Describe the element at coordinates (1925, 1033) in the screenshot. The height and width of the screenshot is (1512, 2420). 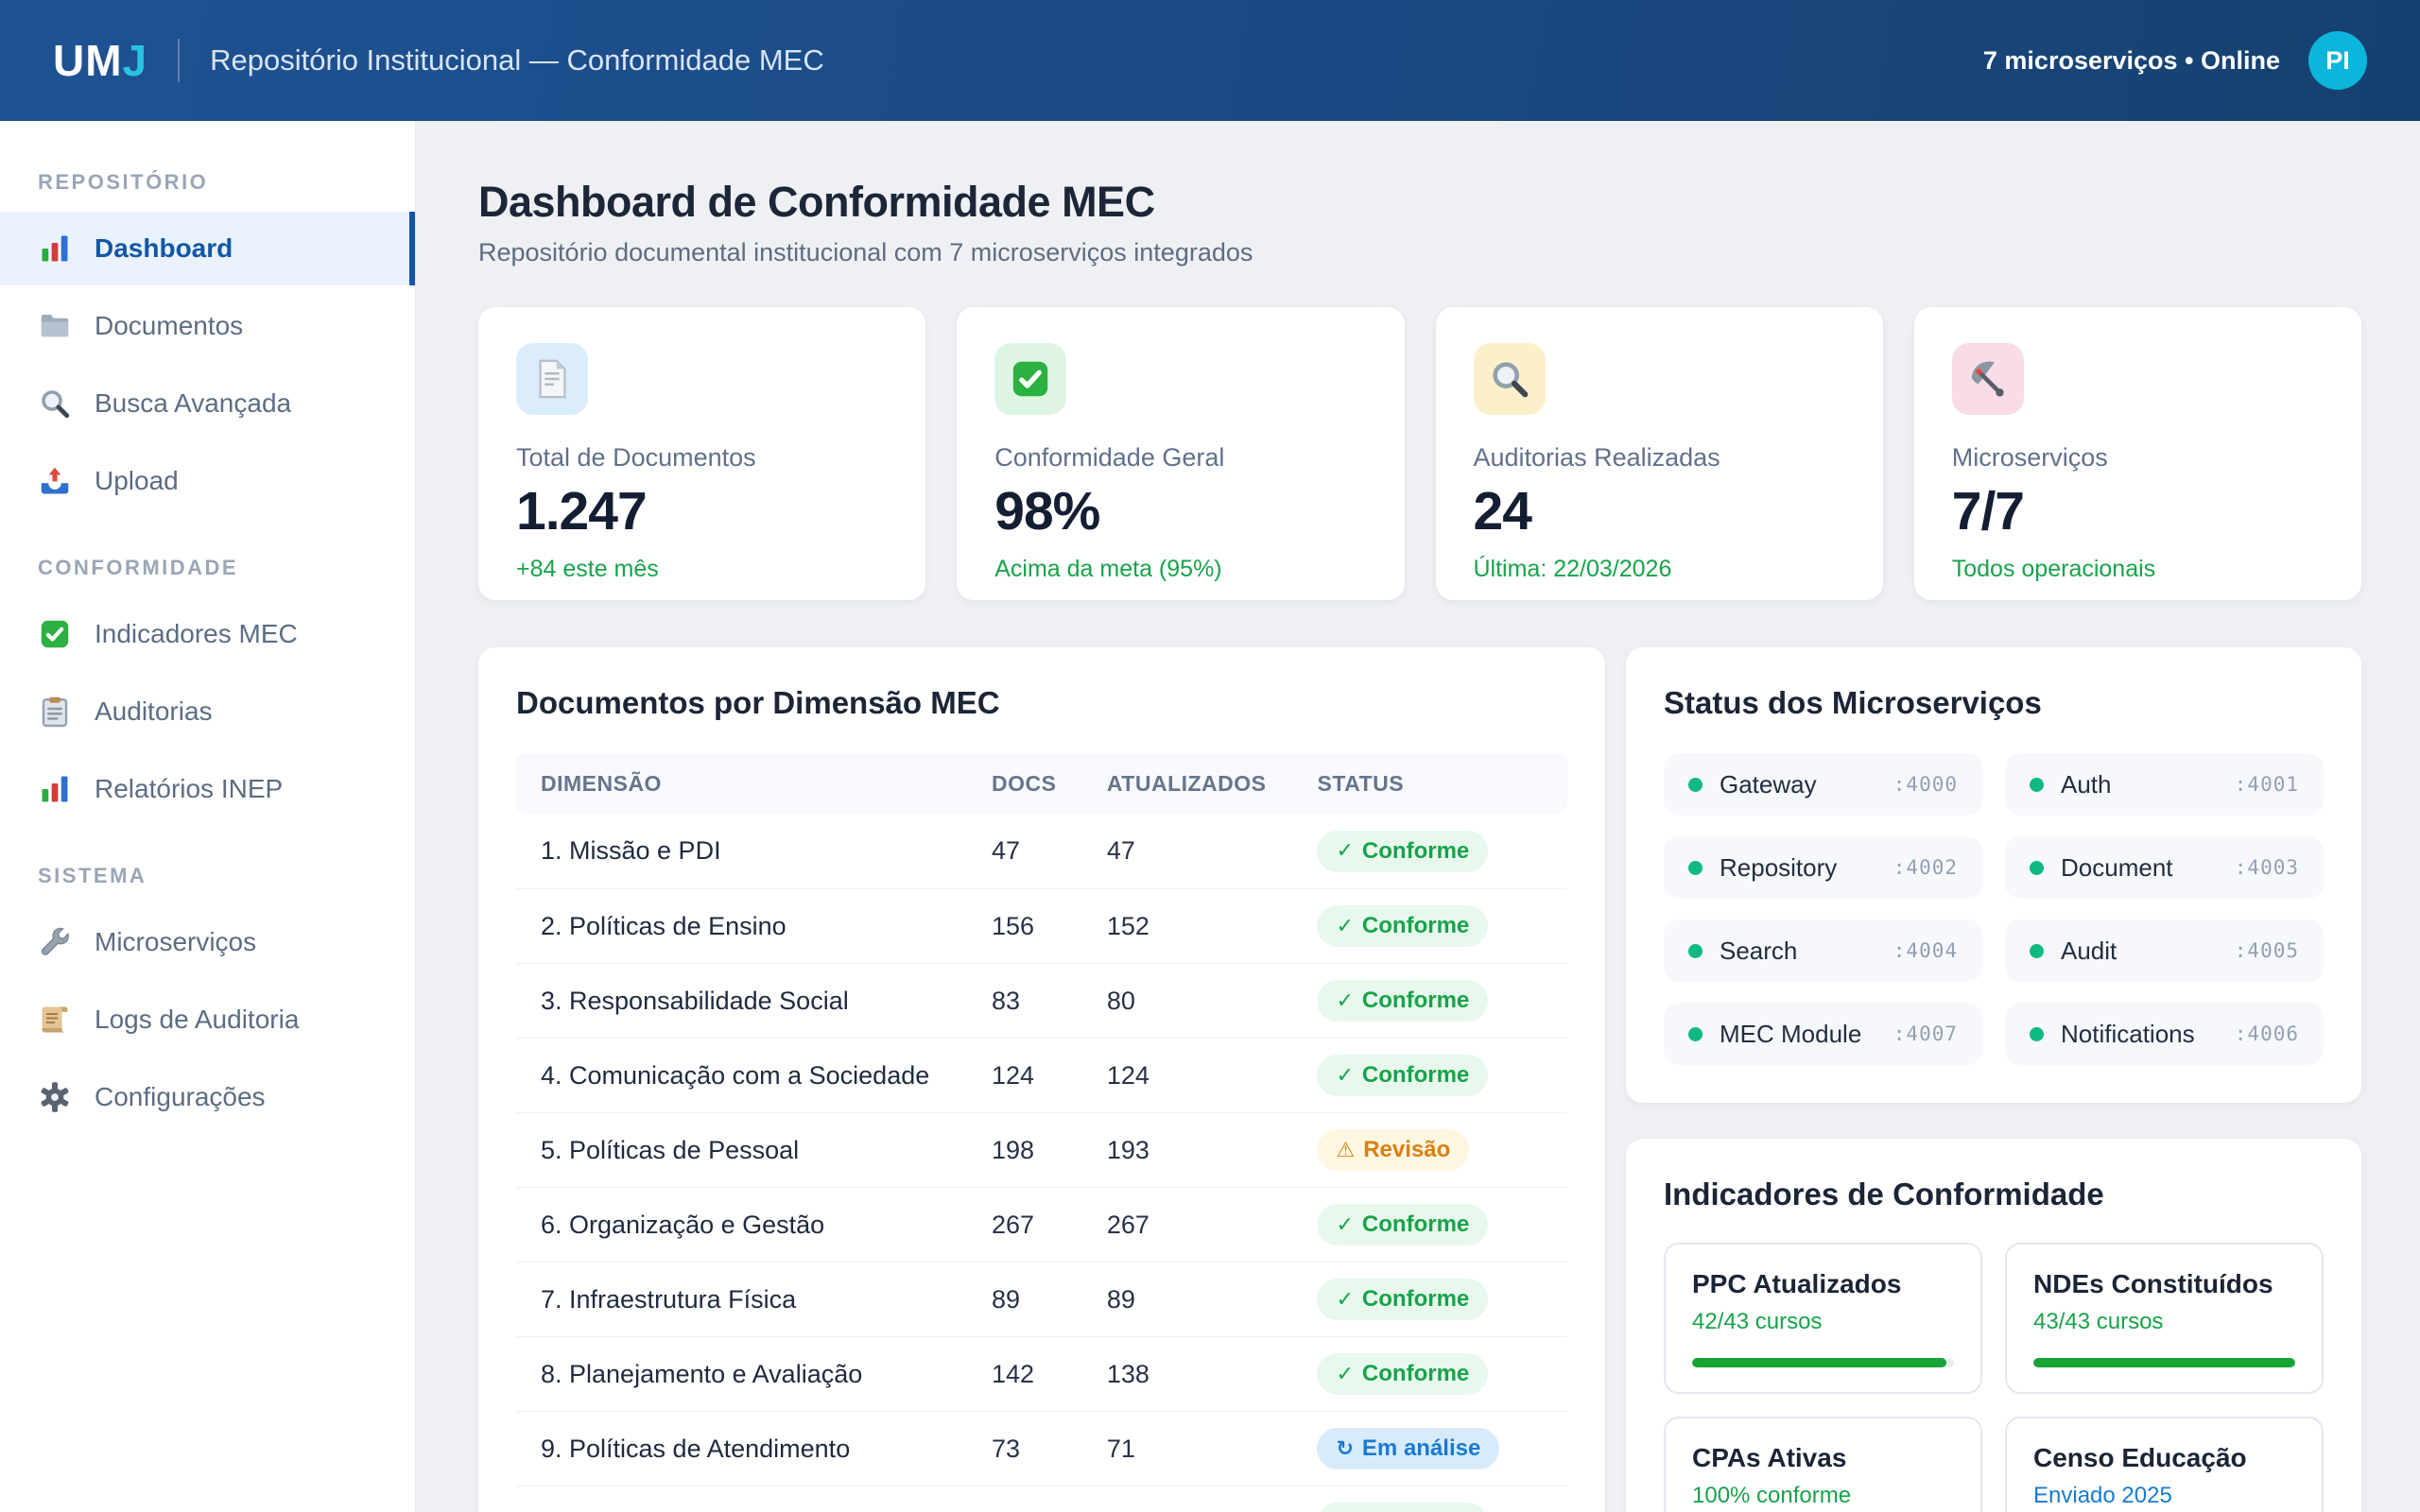
I see `service-port: :4007` at that location.